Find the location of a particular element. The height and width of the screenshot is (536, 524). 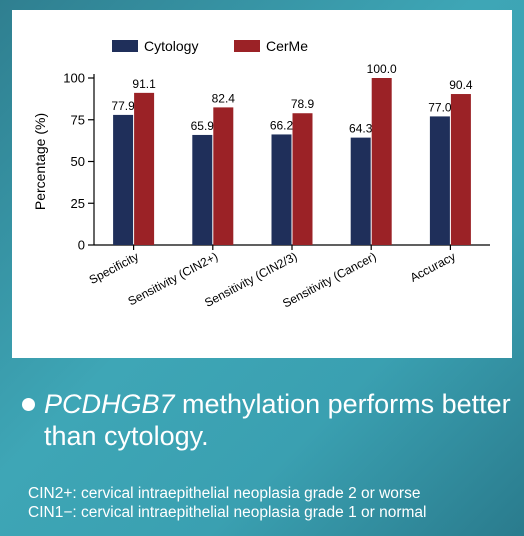

y-tick-label: 75 is located at coordinates (78, 119).